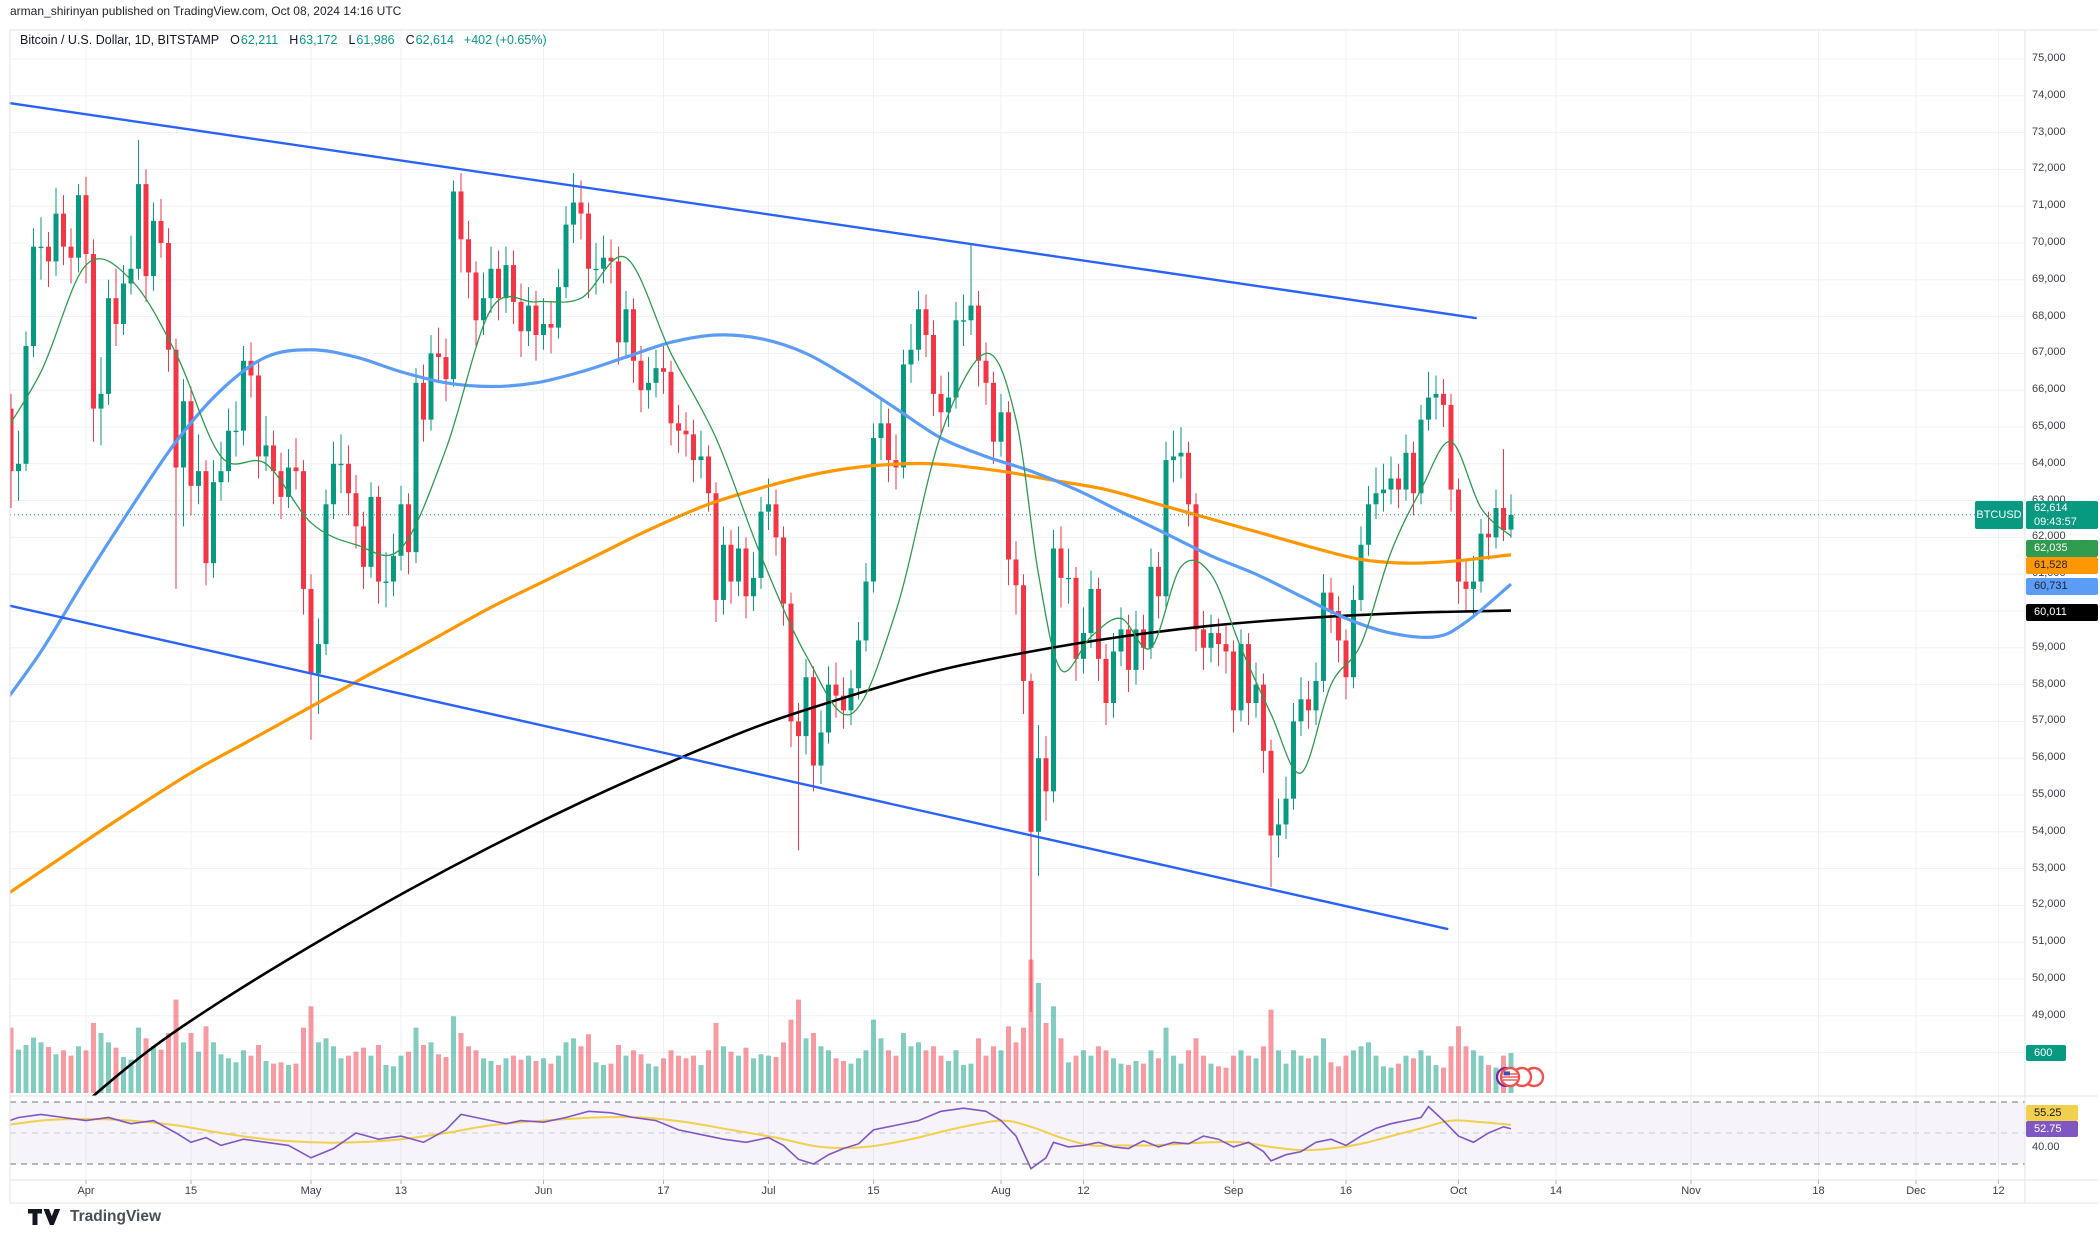 The image size is (2100, 1243). I want to click on rsi-ma-badge: 55.25, so click(2052, 1113).